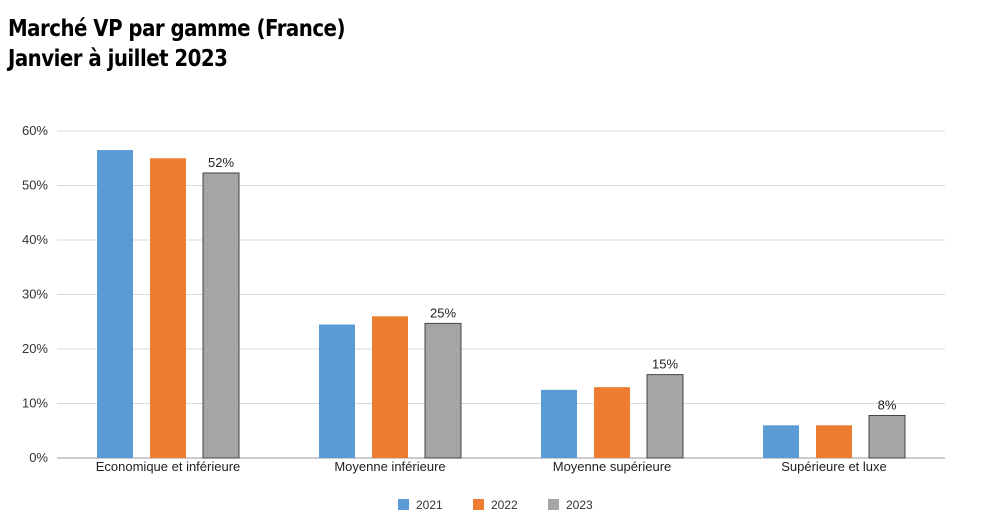 The width and height of the screenshot is (1000, 529). What do you see at coordinates (168, 466) in the screenshot?
I see `x-category-label: Economique et inférieure` at bounding box center [168, 466].